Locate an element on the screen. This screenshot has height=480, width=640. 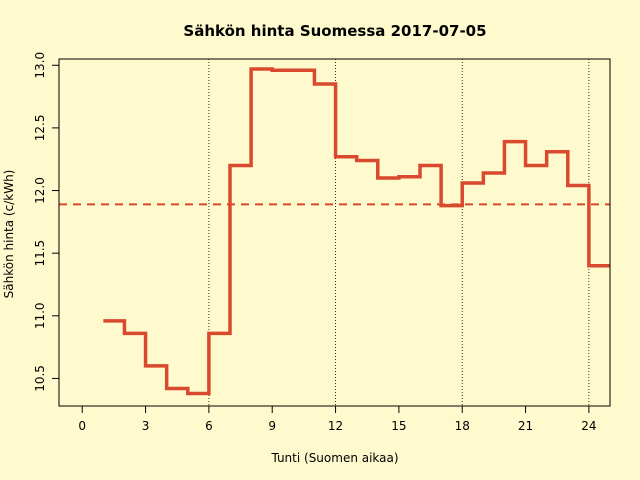
y-tick-label-3: 12.0 is located at coordinates (40, 190).